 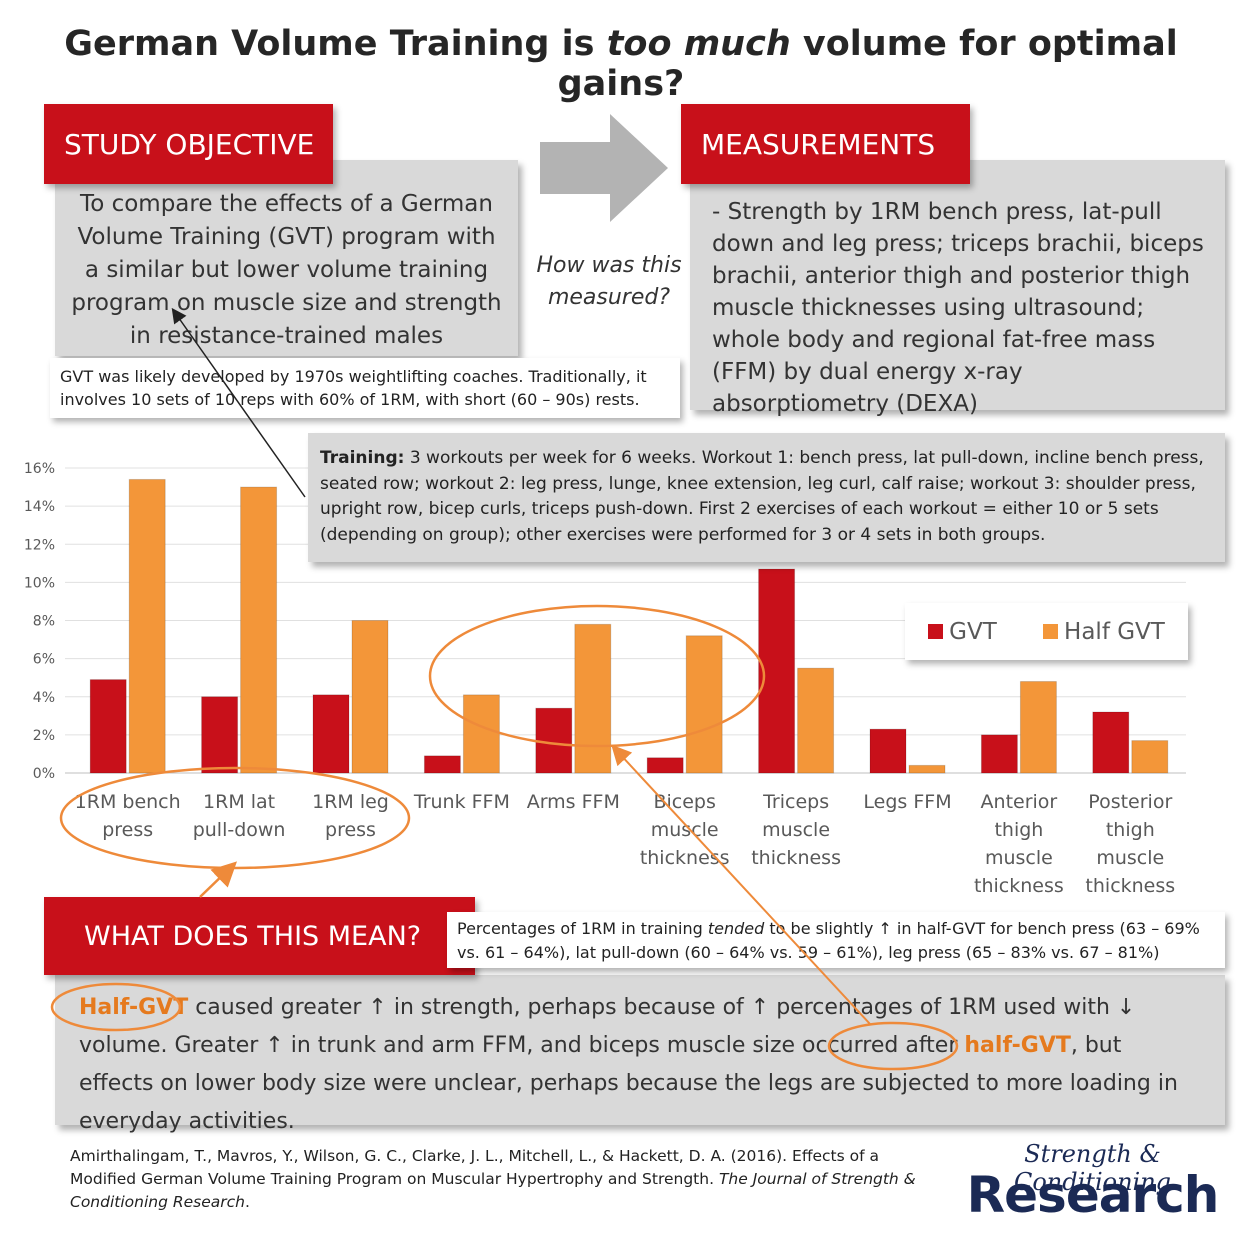 What do you see at coordinates (39, 545) in the screenshot?
I see `y-tick-label: 12%` at bounding box center [39, 545].